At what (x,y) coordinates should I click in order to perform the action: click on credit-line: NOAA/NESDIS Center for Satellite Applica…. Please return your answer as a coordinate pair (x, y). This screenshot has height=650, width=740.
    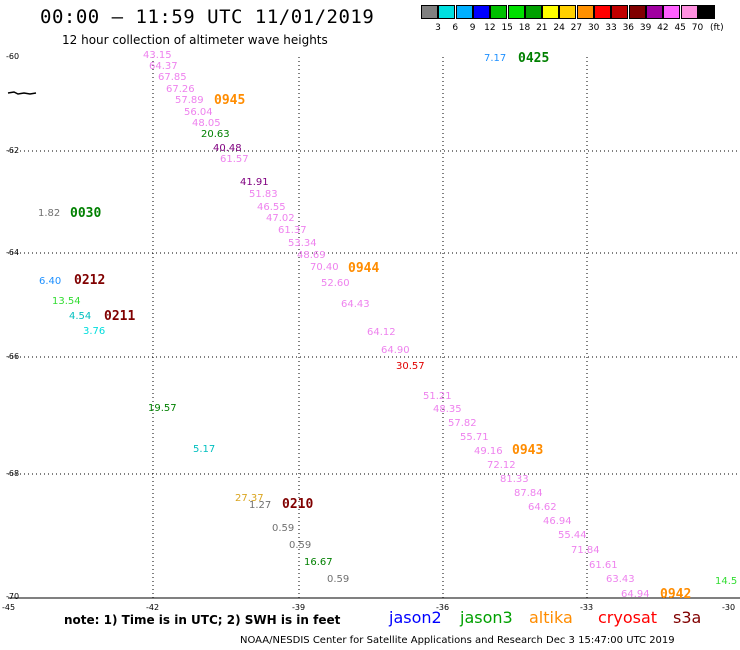
    Looking at the image, I should click on (457, 640).